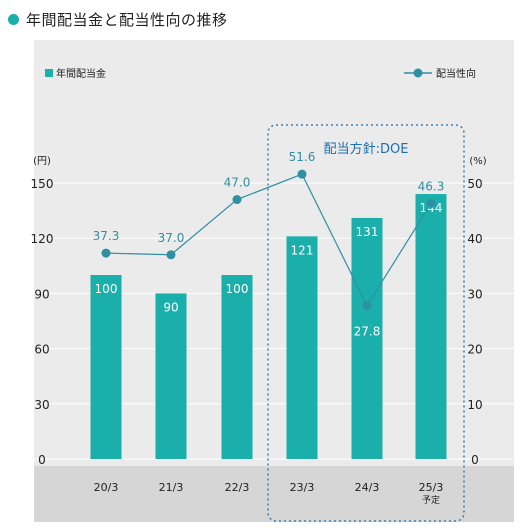 This screenshot has height=531, width=521. What do you see at coordinates (474, 405) in the screenshot?
I see `y-right-tick-label: 10` at bounding box center [474, 405].